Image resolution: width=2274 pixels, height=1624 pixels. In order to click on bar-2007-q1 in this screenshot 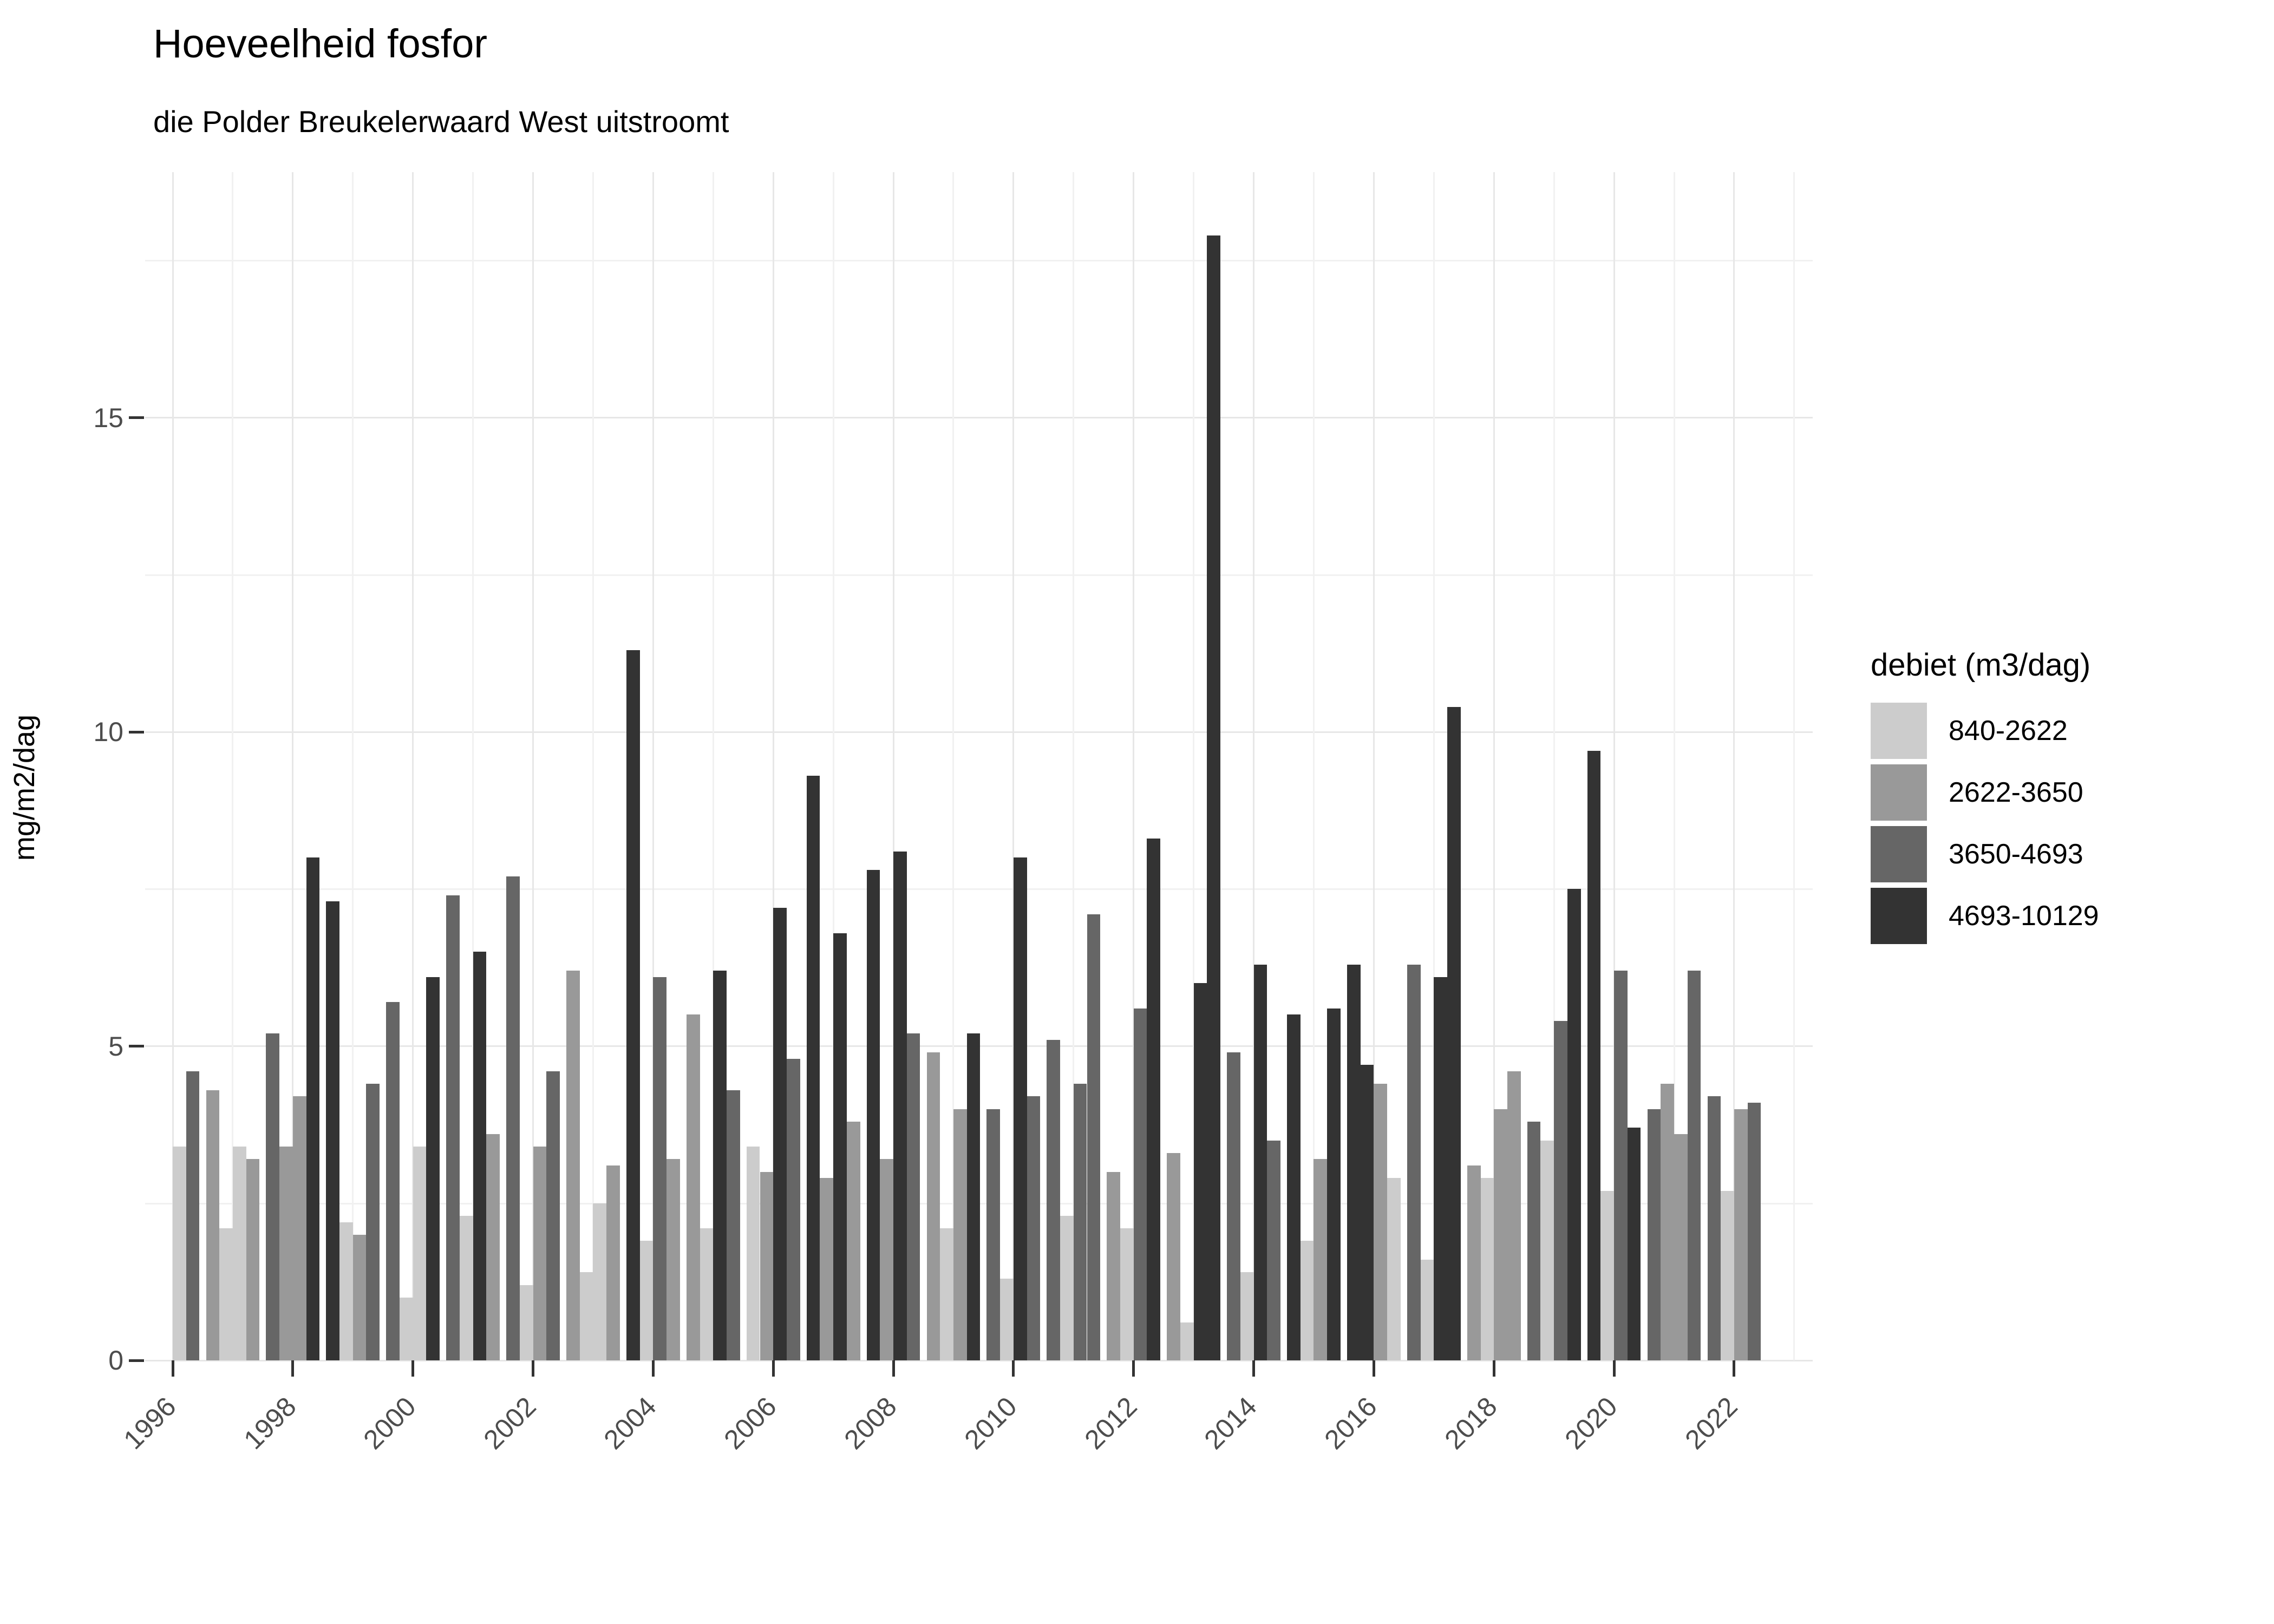, I will do `click(813, 1068)`.